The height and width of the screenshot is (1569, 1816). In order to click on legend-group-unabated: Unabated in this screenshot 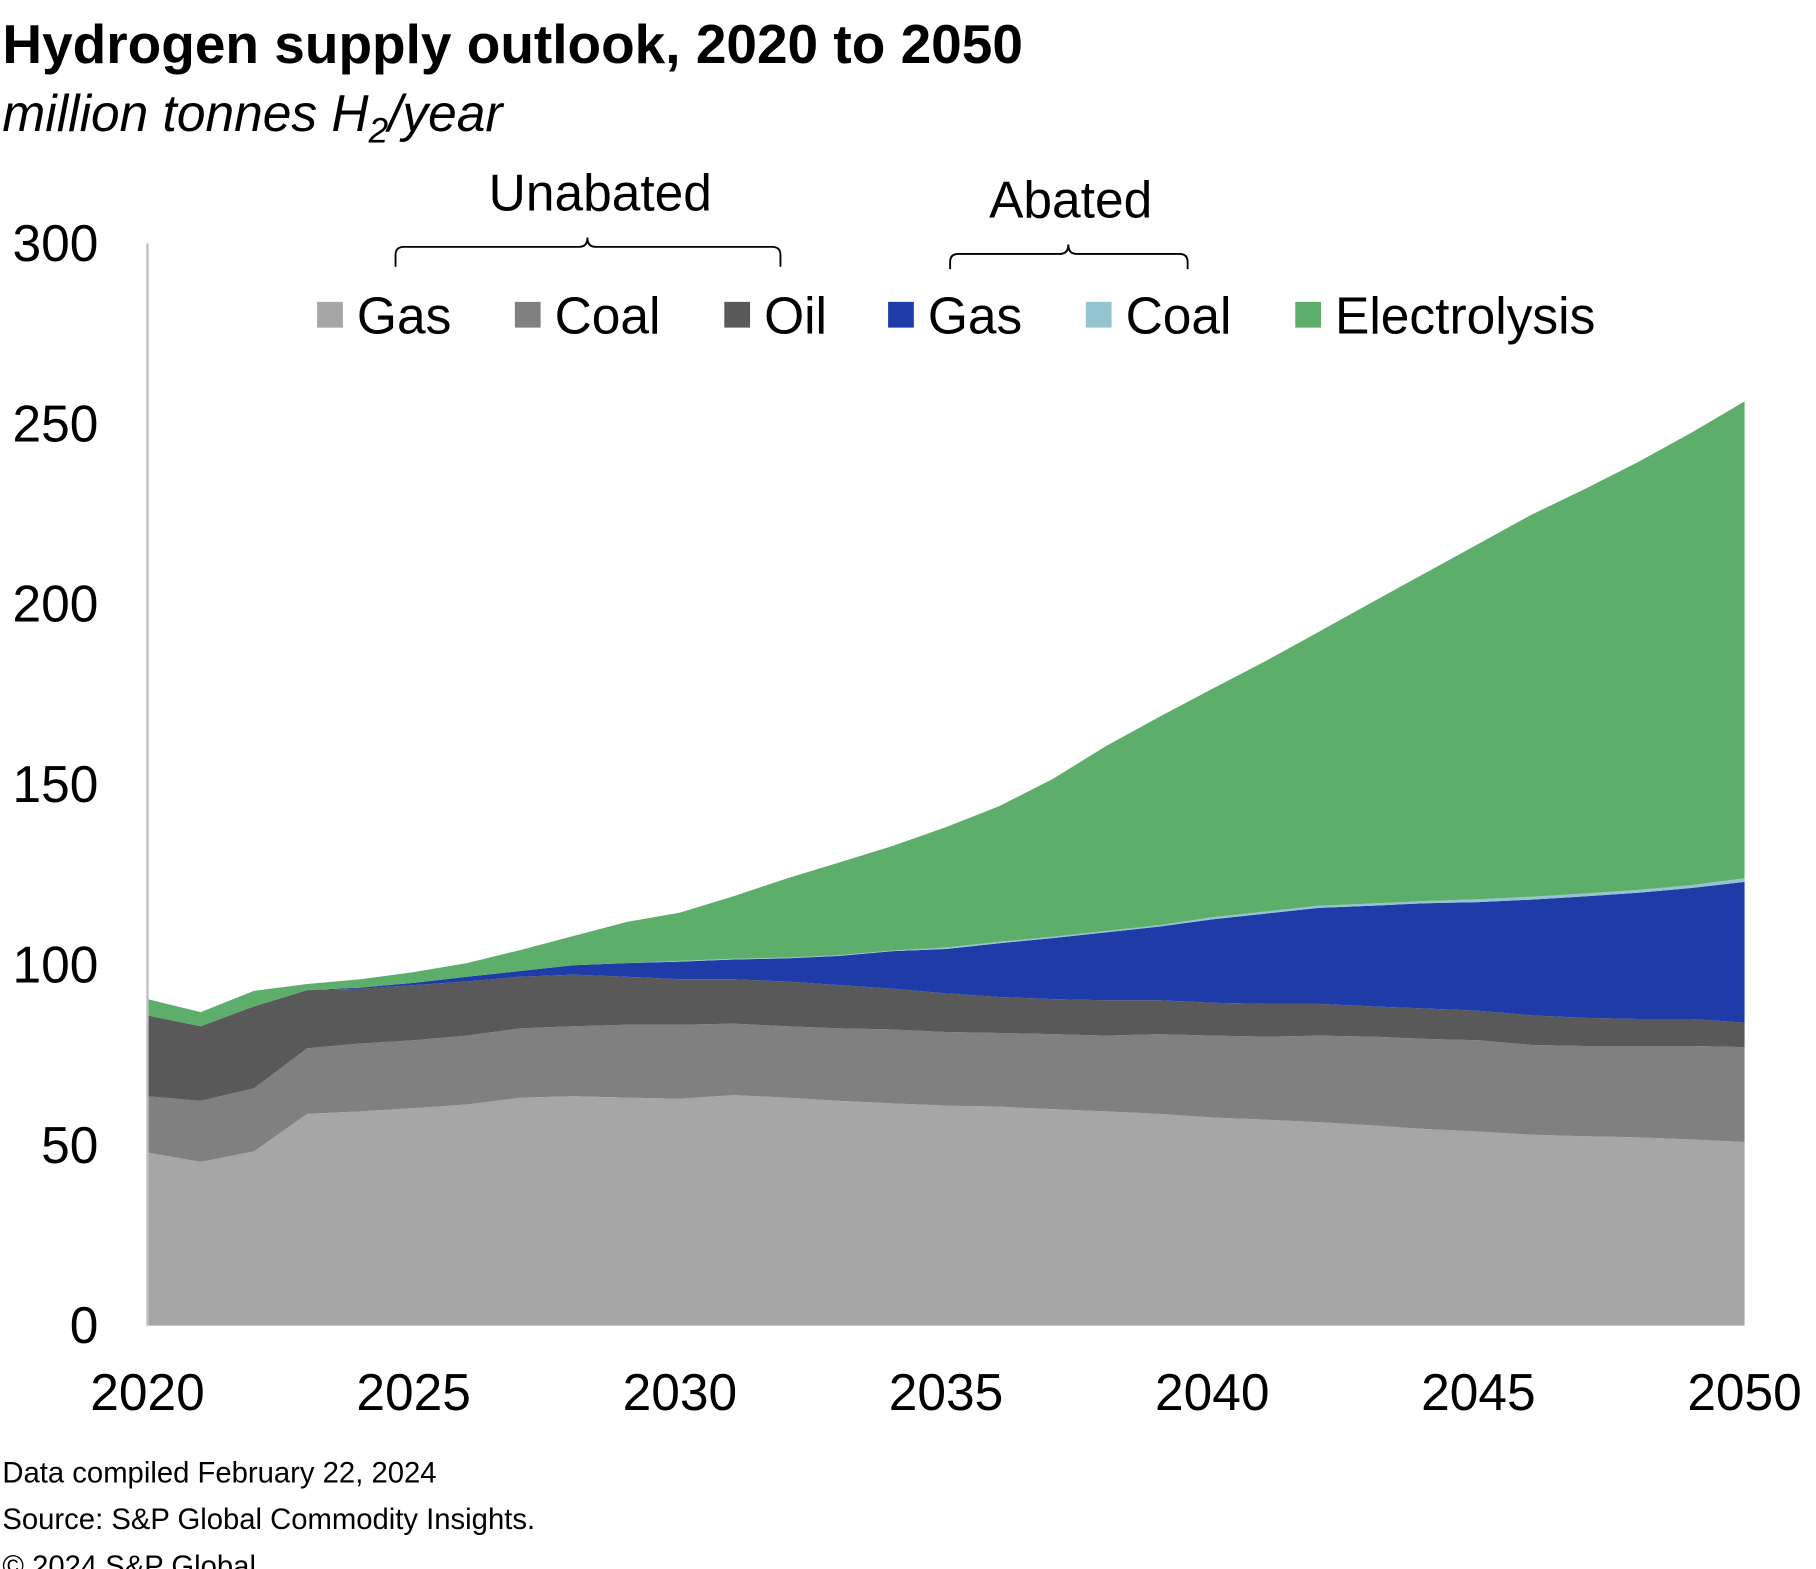, I will do `click(600, 193)`.